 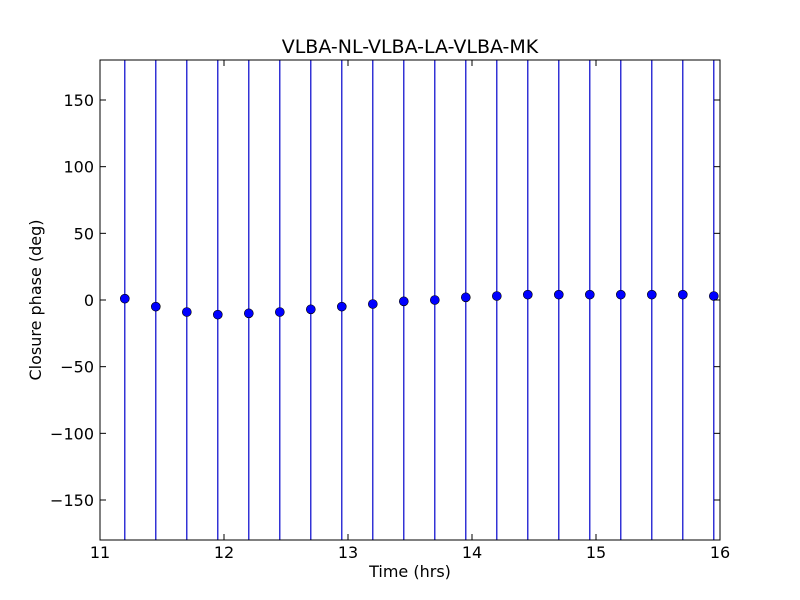 What do you see at coordinates (348, 552) in the screenshot?
I see `x-tick-label: 13` at bounding box center [348, 552].